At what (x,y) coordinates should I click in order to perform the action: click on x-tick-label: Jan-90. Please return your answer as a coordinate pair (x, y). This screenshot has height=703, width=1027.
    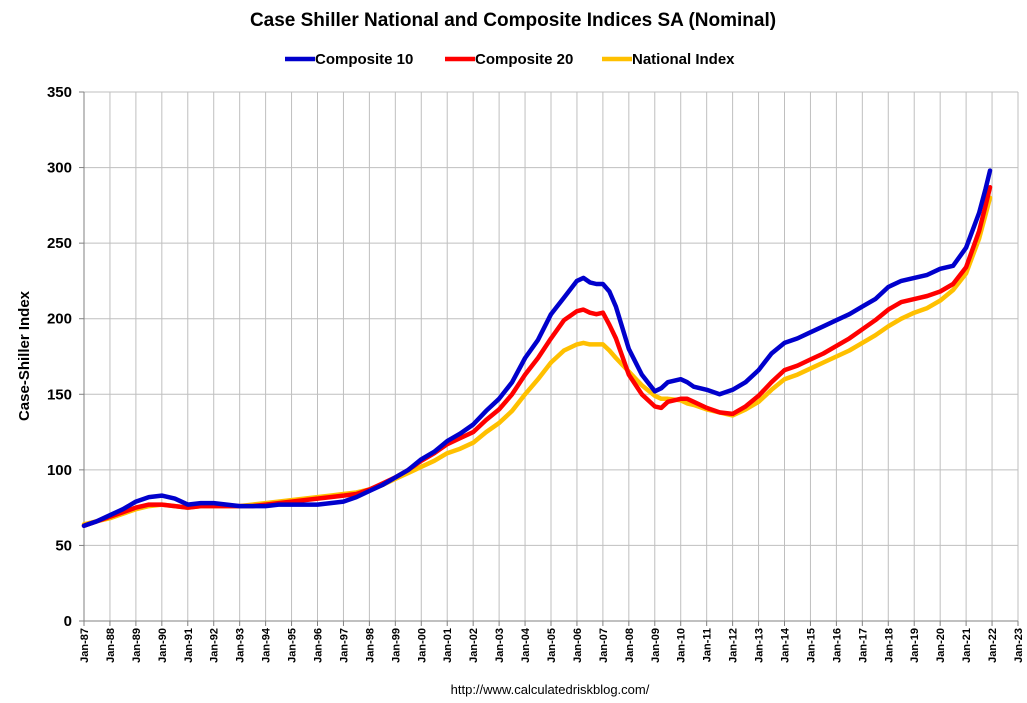
    Looking at the image, I should click on (163, 645).